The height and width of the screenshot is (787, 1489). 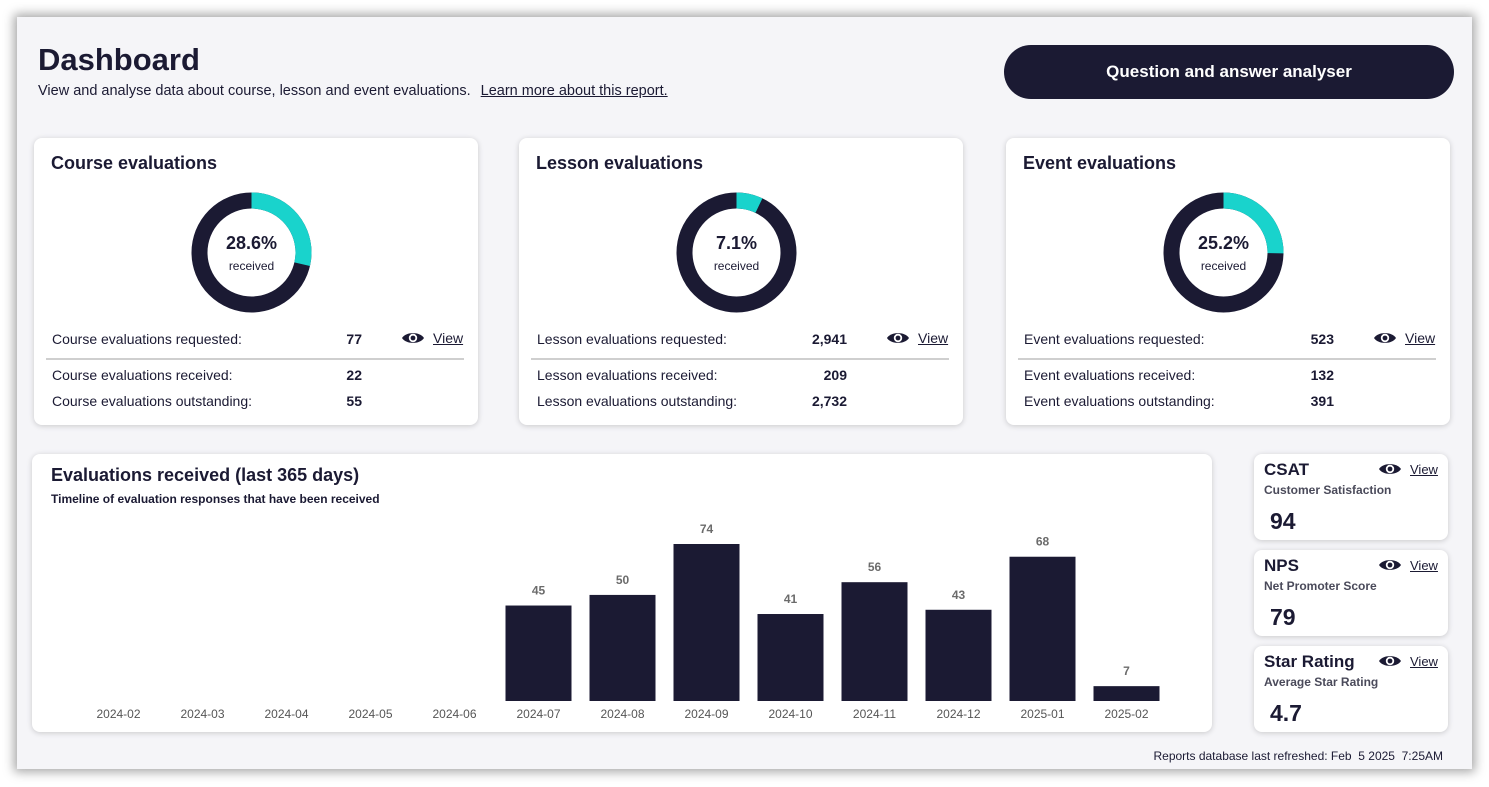 What do you see at coordinates (1286, 713) in the screenshot?
I see `metric-value: 4.7` at bounding box center [1286, 713].